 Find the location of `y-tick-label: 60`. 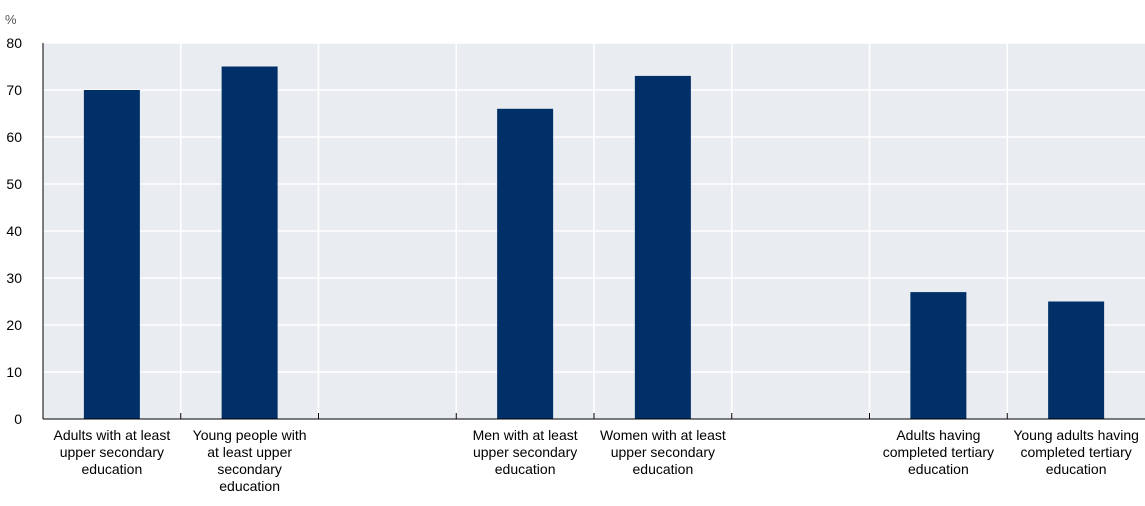

y-tick-label: 60 is located at coordinates (14, 137).